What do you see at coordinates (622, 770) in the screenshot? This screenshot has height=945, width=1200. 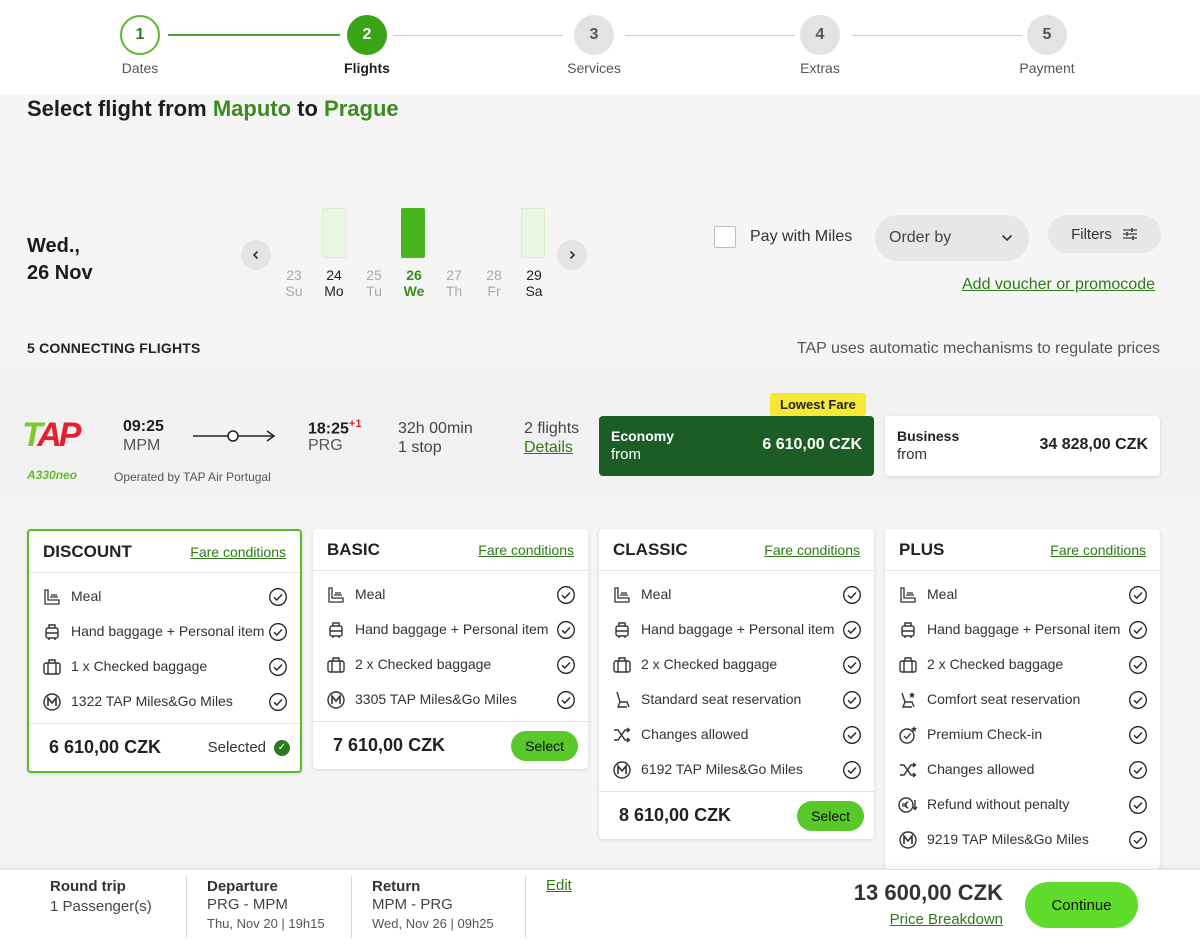 I see `miles-icon` at bounding box center [622, 770].